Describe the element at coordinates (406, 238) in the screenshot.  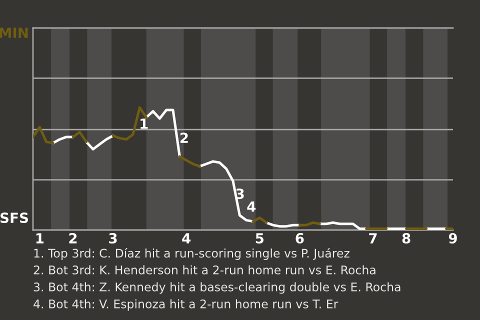
I see `x-tick-label: 8` at that location.